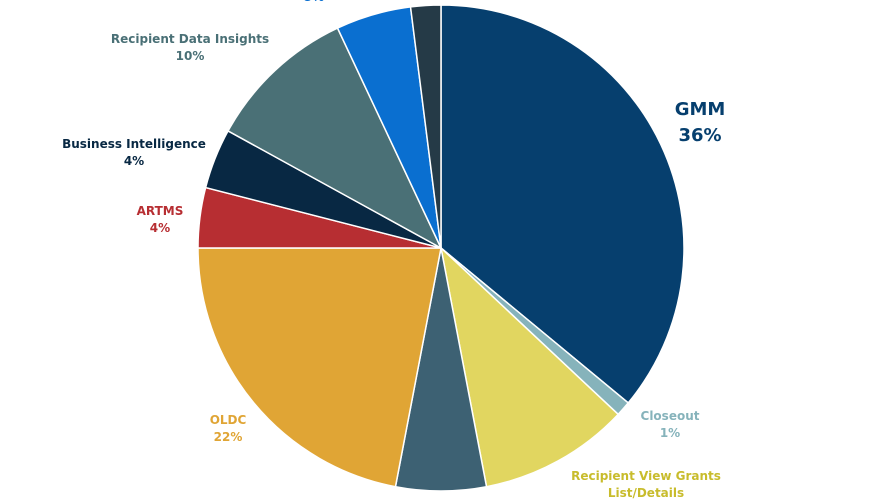 Image resolution: width=884 pixels, height=502 pixels. I want to click on label-closeout-value: 1%, so click(670, 433).